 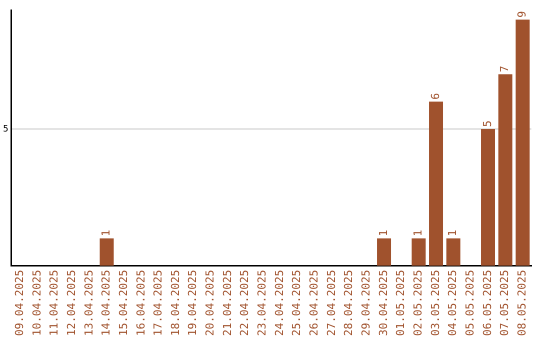 What do you see at coordinates (383, 303) in the screenshot?
I see `x-tick-label: 30.04.2025` at bounding box center [383, 303].